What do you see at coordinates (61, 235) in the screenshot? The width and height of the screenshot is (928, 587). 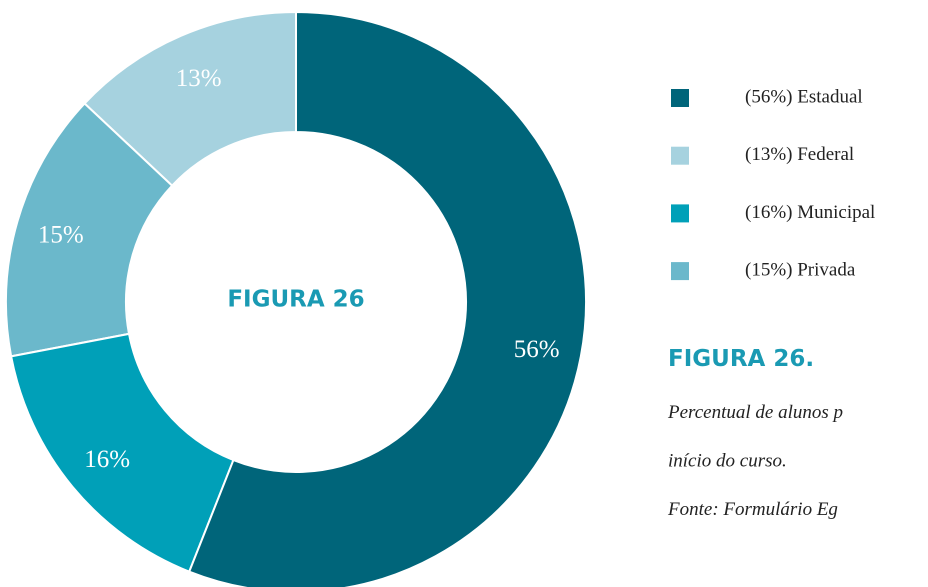 I see `data-label: 15%` at bounding box center [61, 235].